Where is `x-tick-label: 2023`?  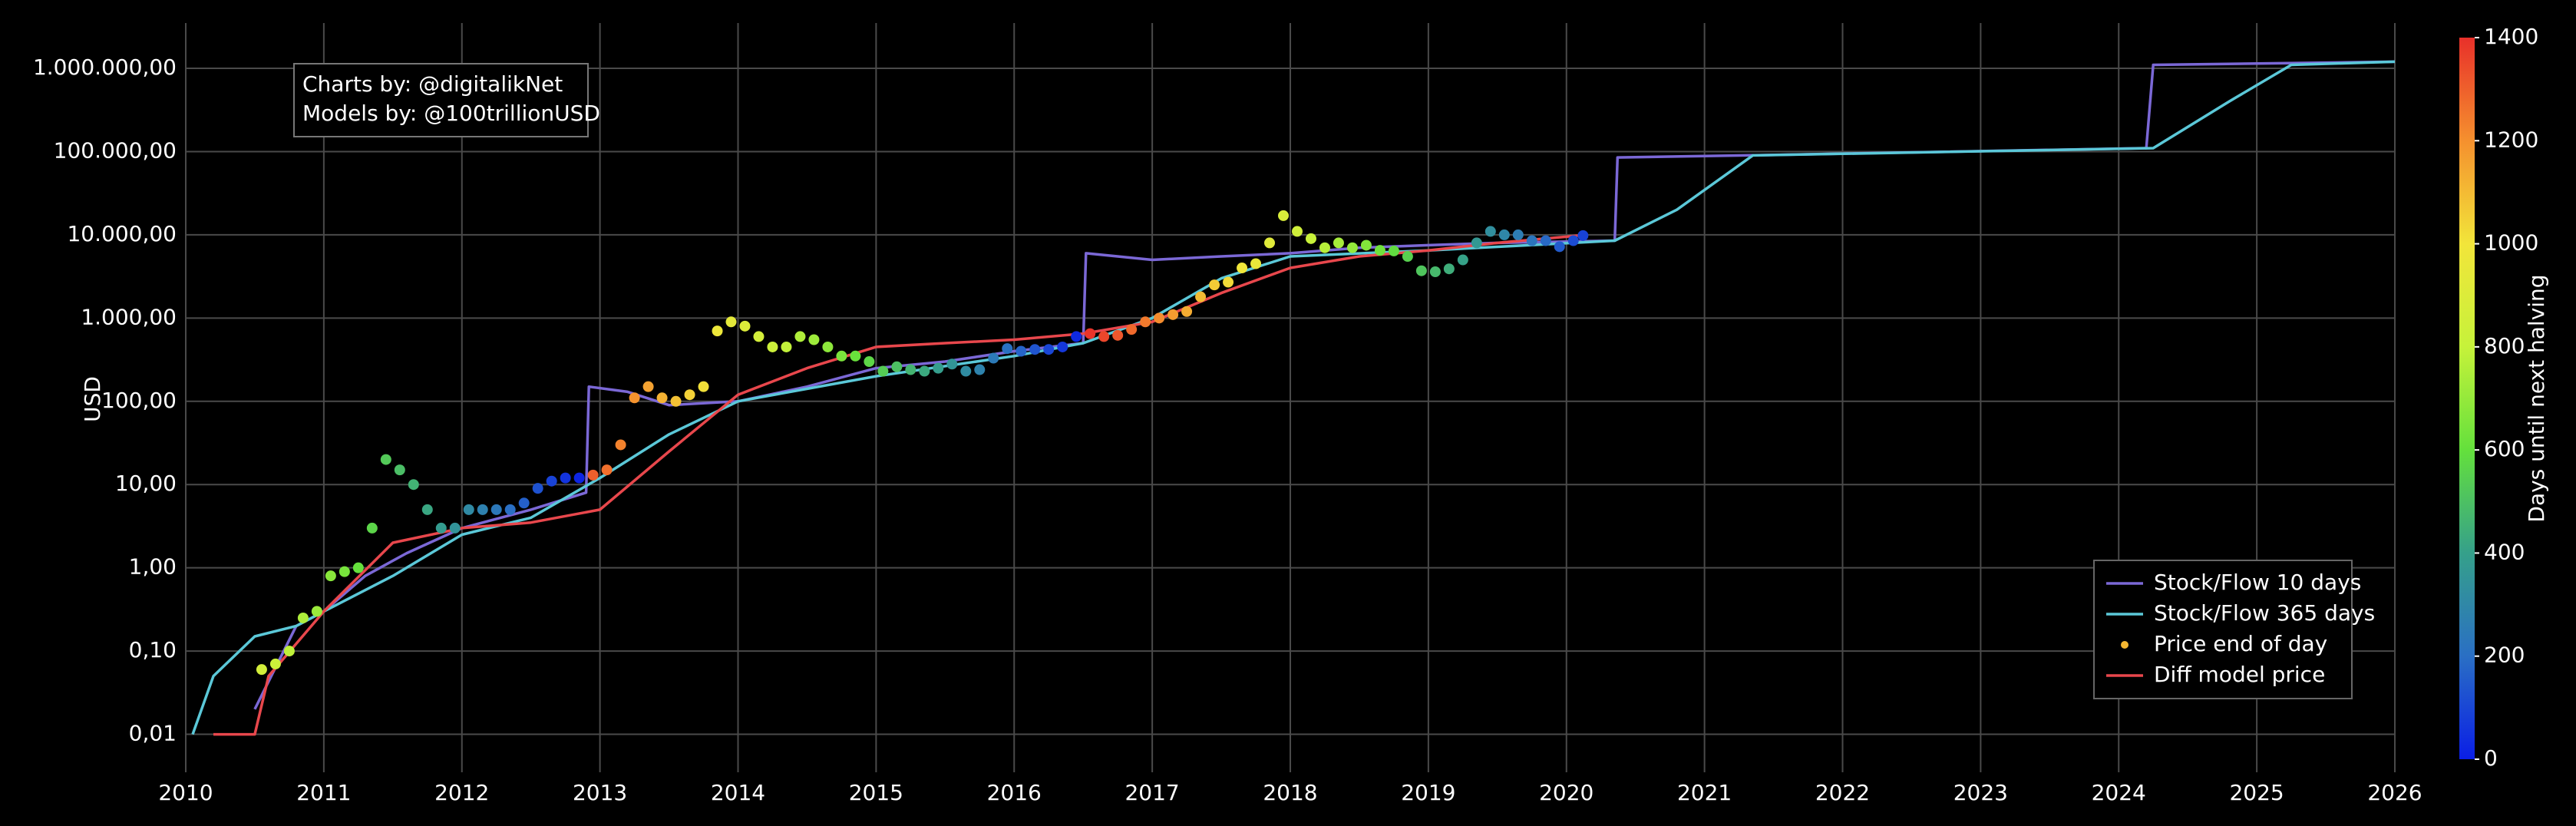
x-tick-label: 2023 is located at coordinates (1980, 792).